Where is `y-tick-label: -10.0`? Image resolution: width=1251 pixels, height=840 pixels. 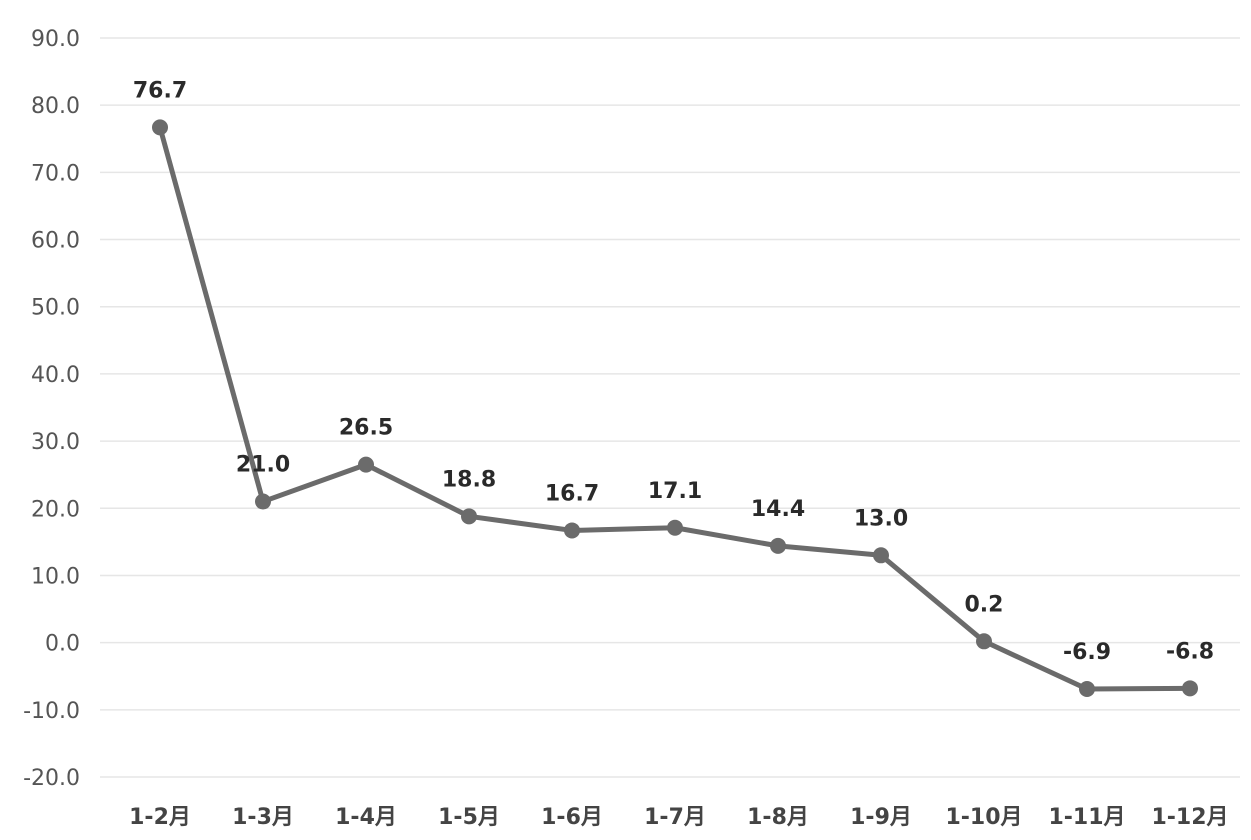
y-tick-label: -10.0 is located at coordinates (51, 711).